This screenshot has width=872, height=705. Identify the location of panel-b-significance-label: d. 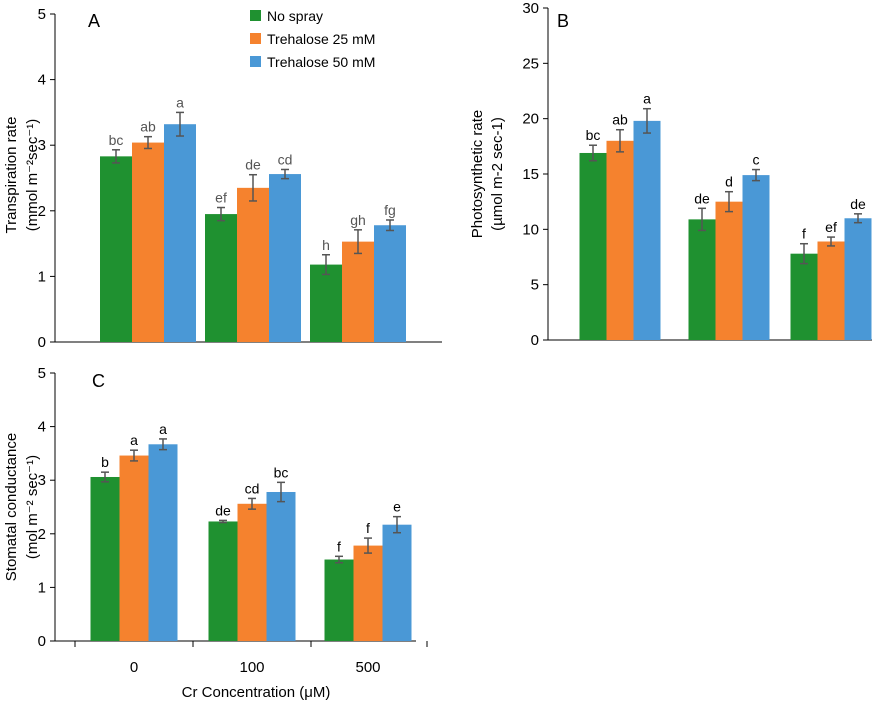
(729, 182).